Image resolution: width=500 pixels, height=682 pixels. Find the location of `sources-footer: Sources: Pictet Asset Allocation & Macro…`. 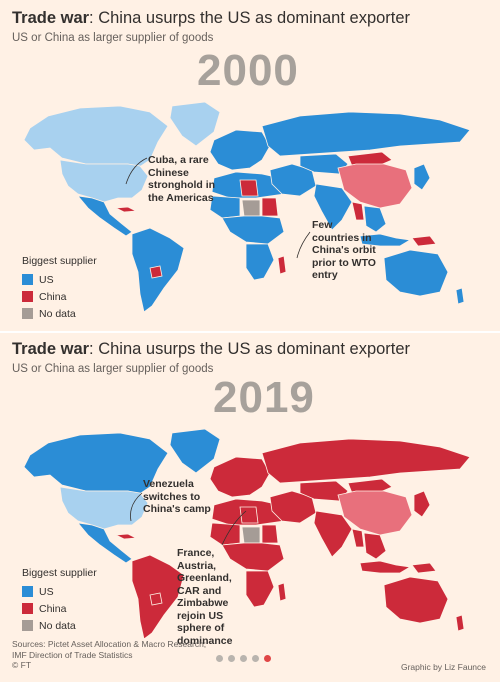

sources-footer: Sources: Pictet Asset Allocation & Macro… is located at coordinates (109, 655).